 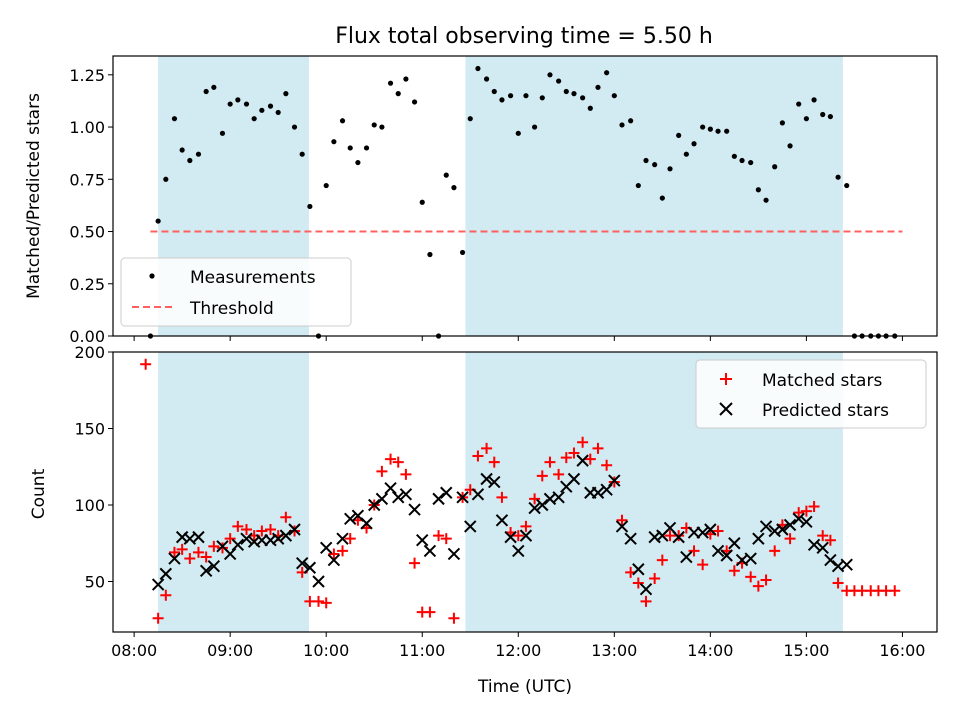 What do you see at coordinates (806, 650) in the screenshot?
I see `x-tick-label: 15:00` at bounding box center [806, 650].